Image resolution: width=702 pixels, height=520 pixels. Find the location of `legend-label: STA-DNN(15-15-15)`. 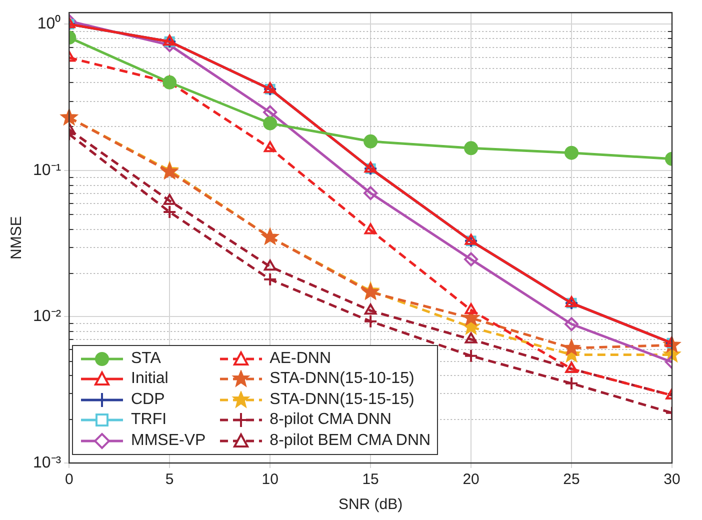

legend-label: STA-DNN(15-15-15) is located at coordinates (342, 399).